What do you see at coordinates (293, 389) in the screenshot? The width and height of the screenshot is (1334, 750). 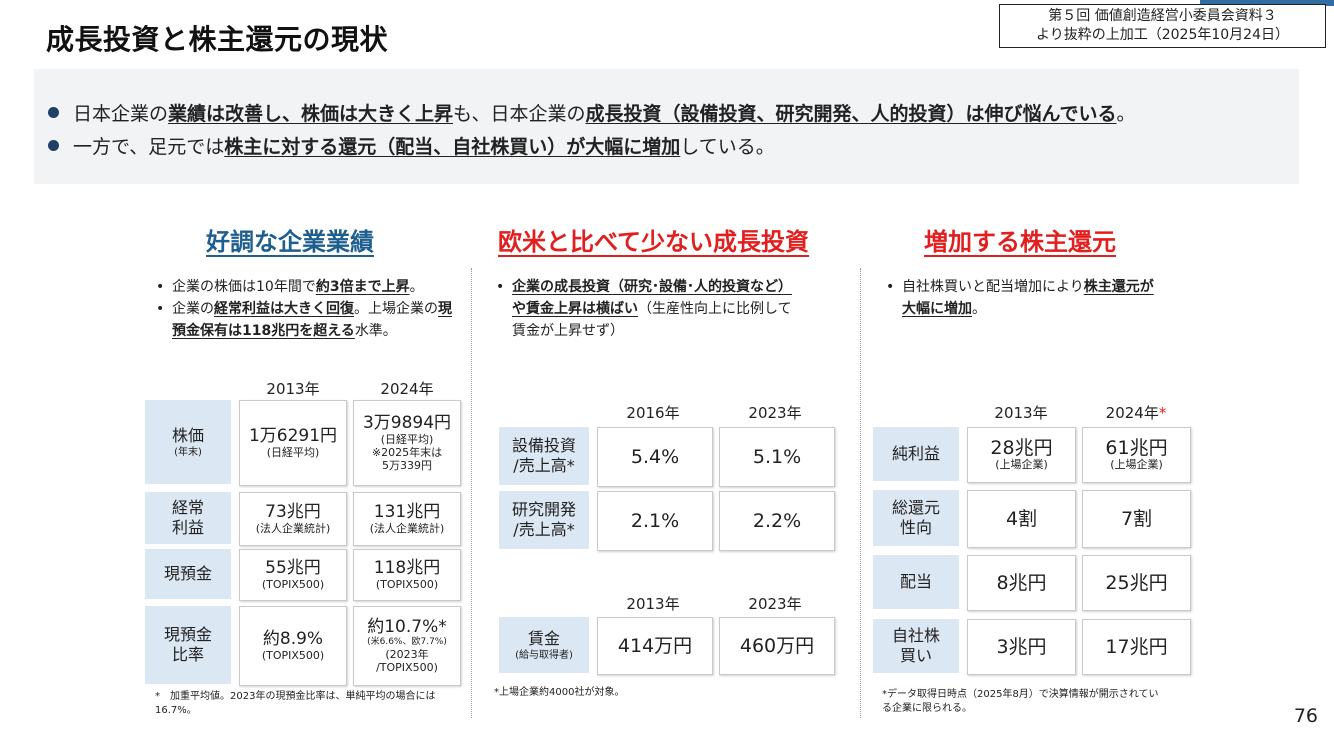 I see `col1-year-1: 2013年` at bounding box center [293, 389].